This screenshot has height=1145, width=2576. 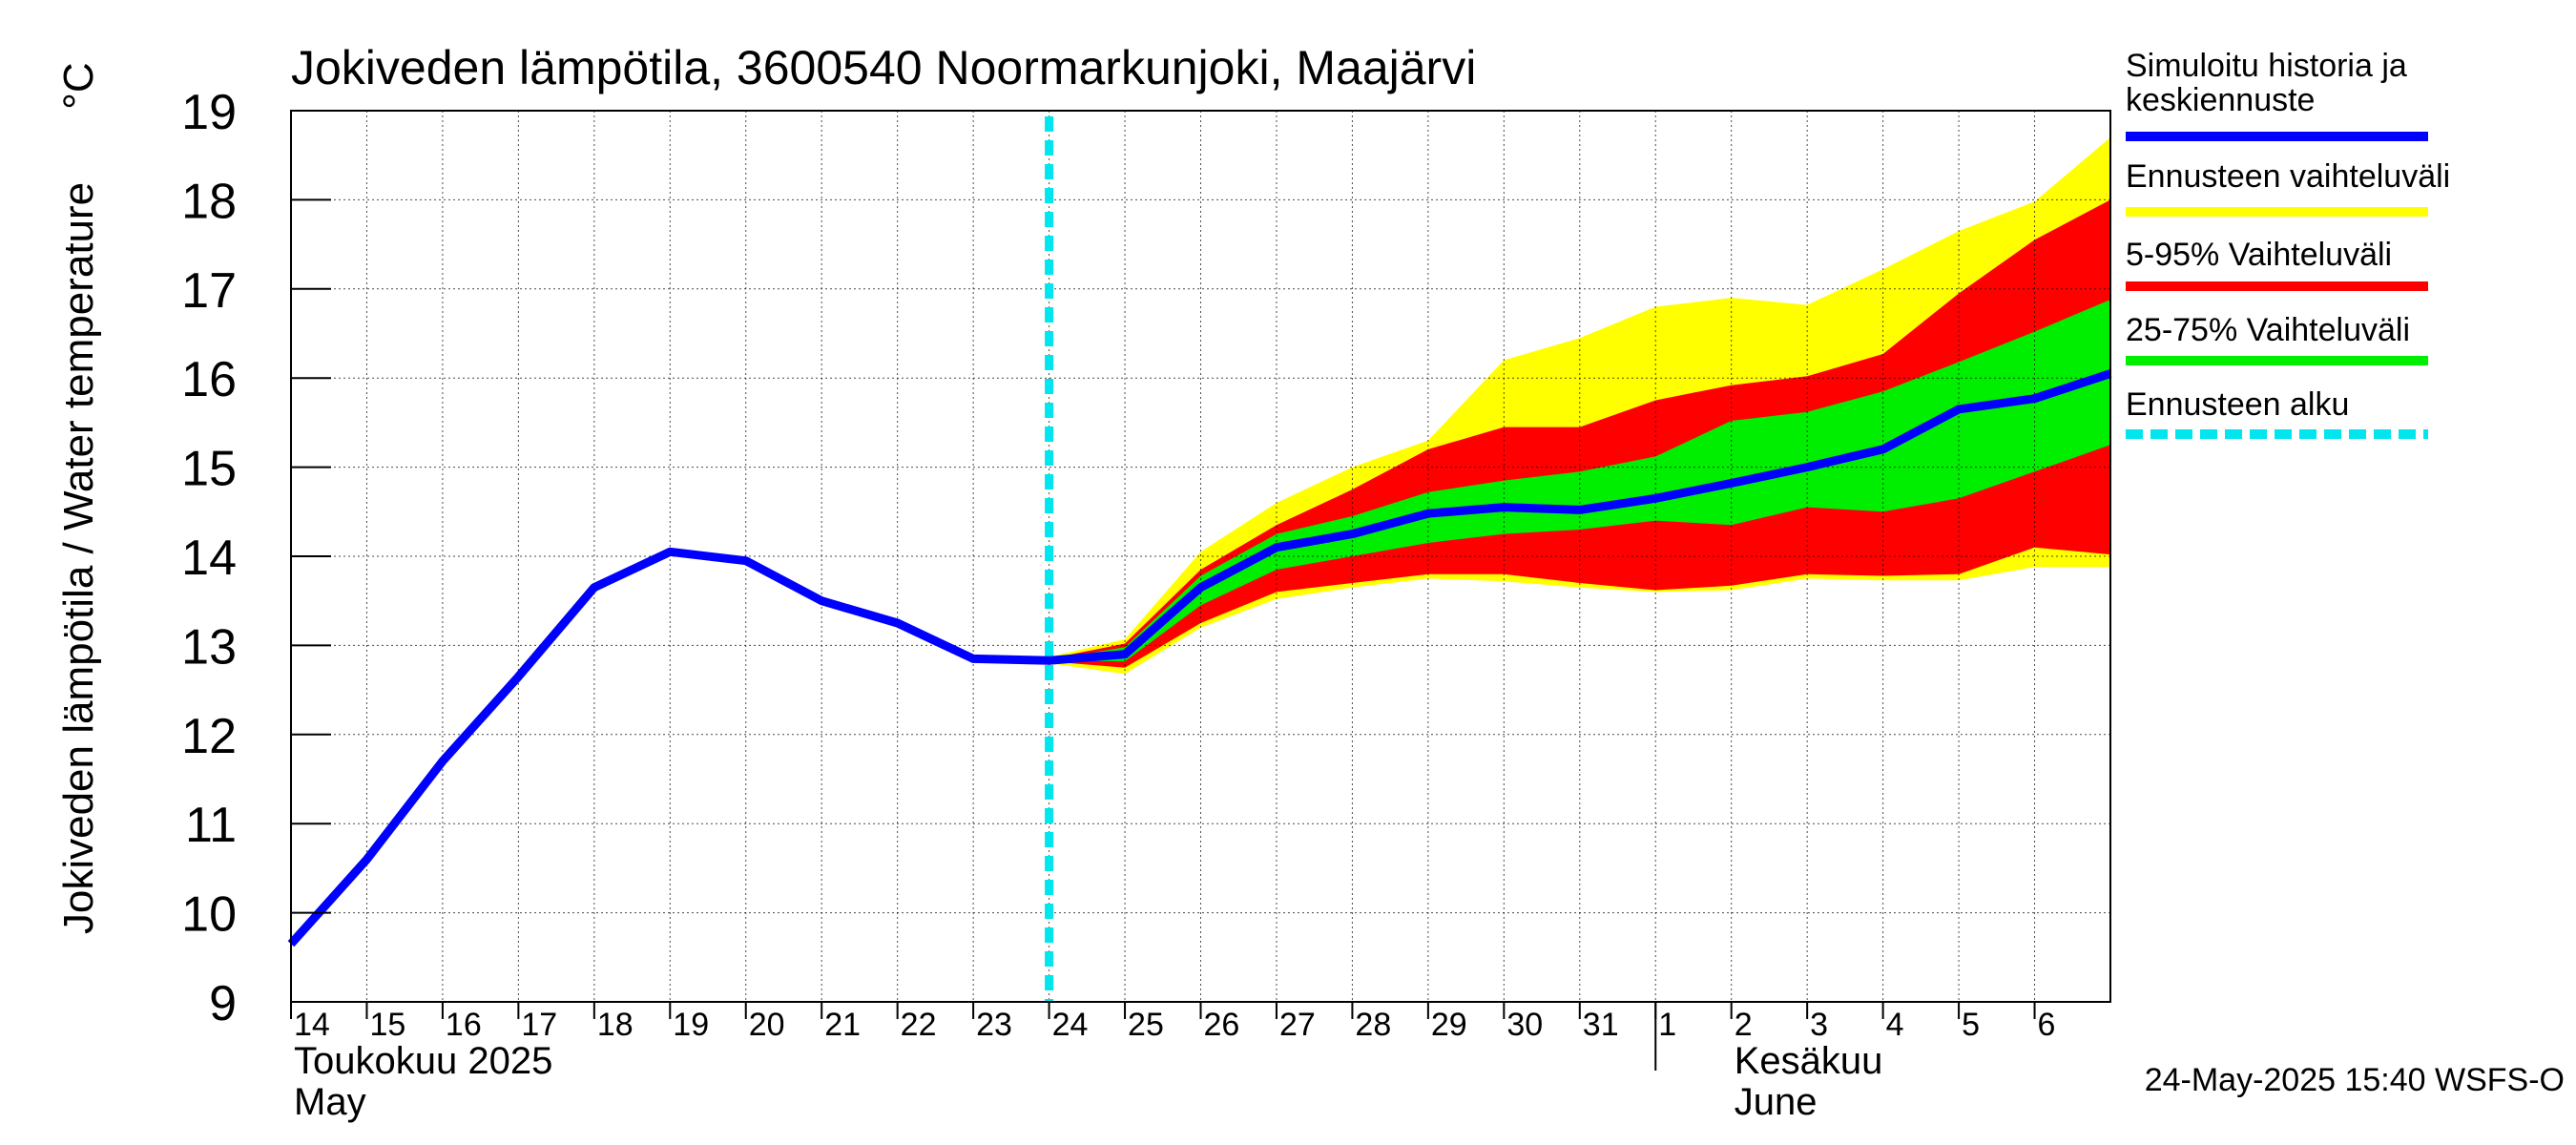 I want to click on x-tick-label-2: 16, so click(x=464, y=1025).